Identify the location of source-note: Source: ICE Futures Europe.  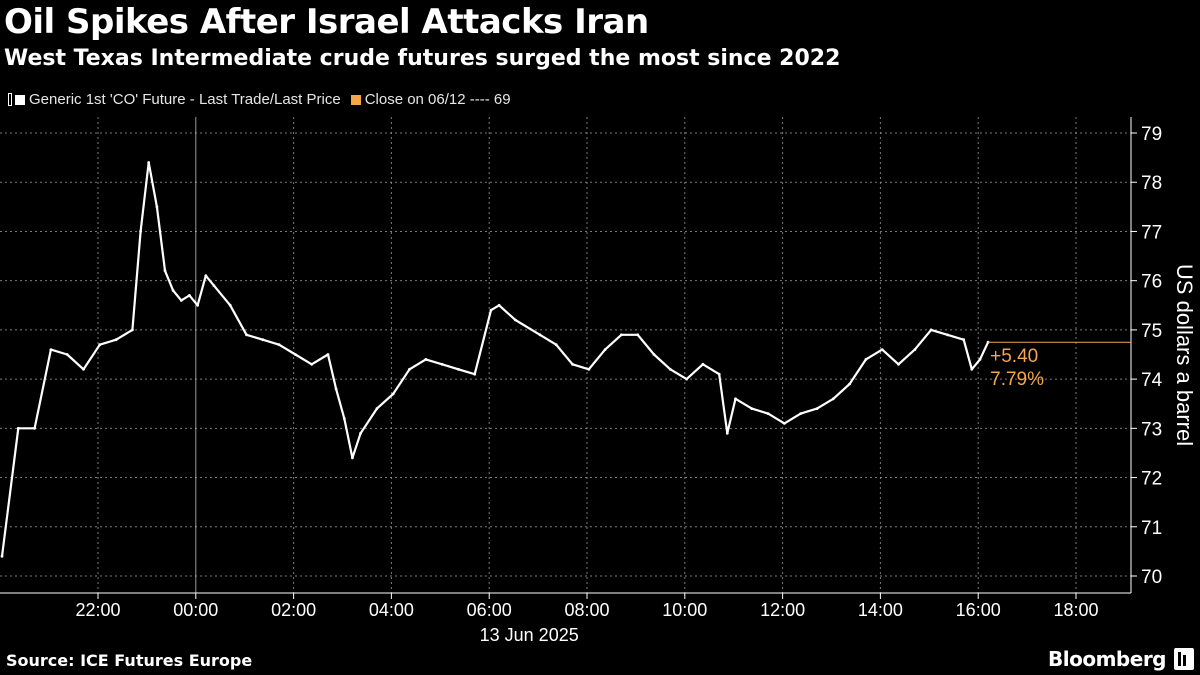
(129, 660).